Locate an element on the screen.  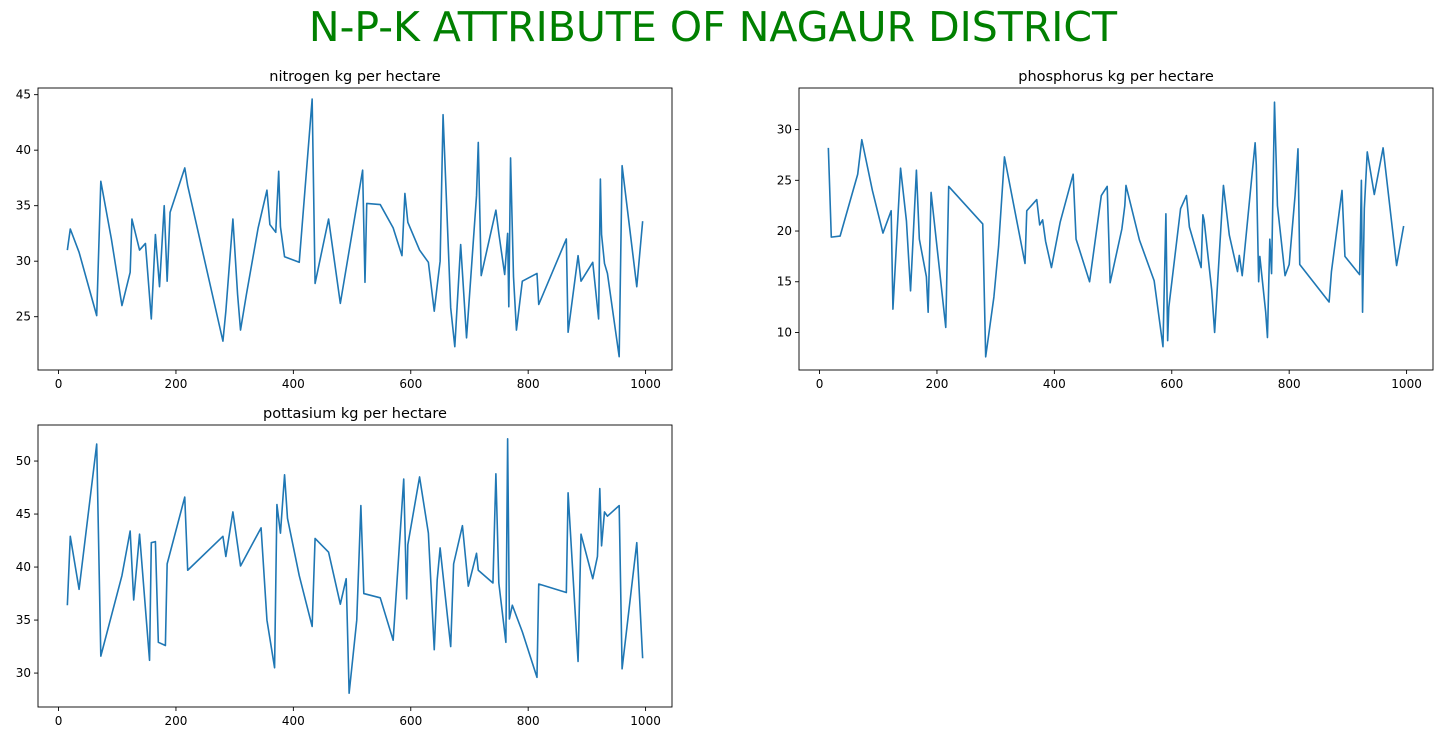
y-tick-label: 15 is located at coordinates (784, 282).